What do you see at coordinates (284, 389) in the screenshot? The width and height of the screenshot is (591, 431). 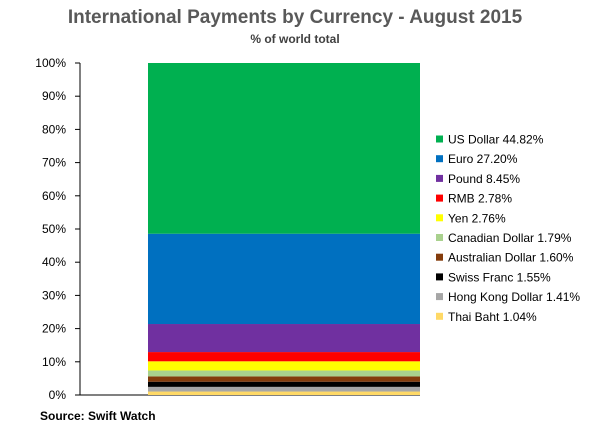 I see `bar-segment-hong-kong-dollar` at bounding box center [284, 389].